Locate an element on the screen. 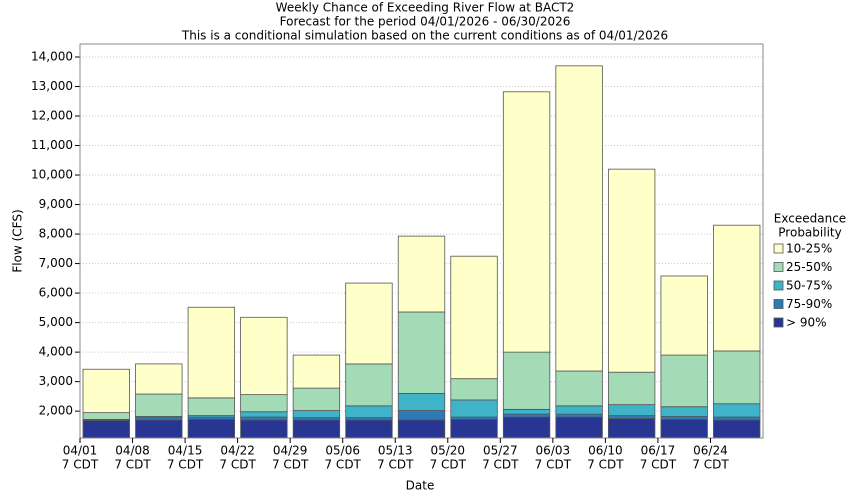 The image size is (850, 500). y-tick-label: 9,000 is located at coordinates (56, 204).